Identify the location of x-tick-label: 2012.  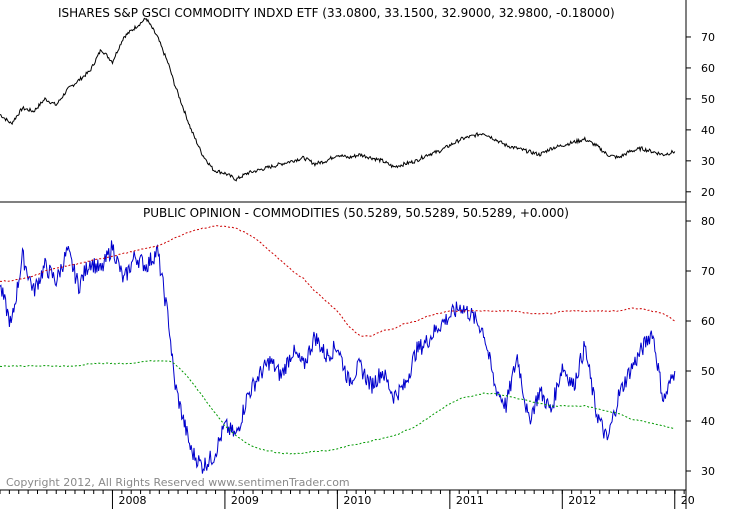
(582, 500).